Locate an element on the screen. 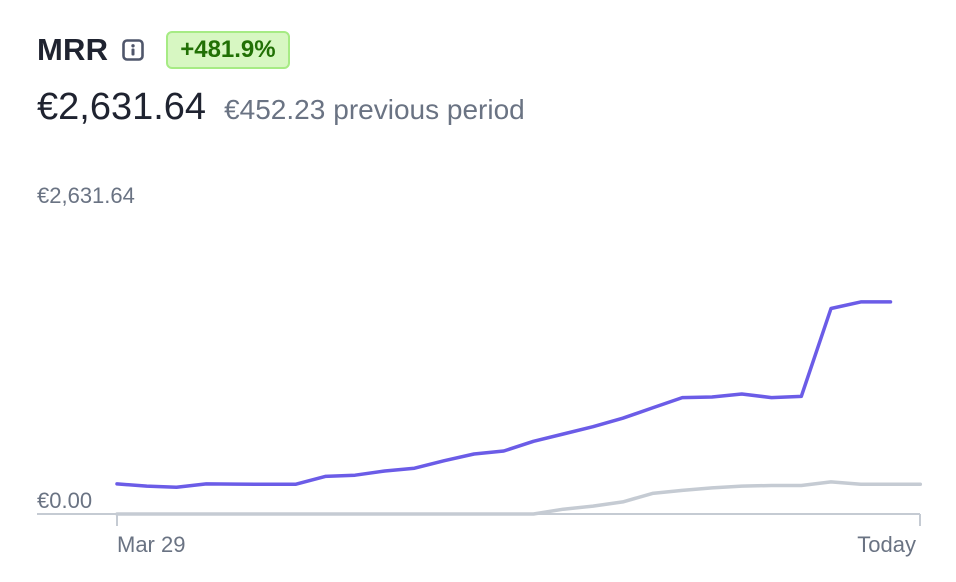  x-tick-label-start: Mar 29 is located at coordinates (151, 544).